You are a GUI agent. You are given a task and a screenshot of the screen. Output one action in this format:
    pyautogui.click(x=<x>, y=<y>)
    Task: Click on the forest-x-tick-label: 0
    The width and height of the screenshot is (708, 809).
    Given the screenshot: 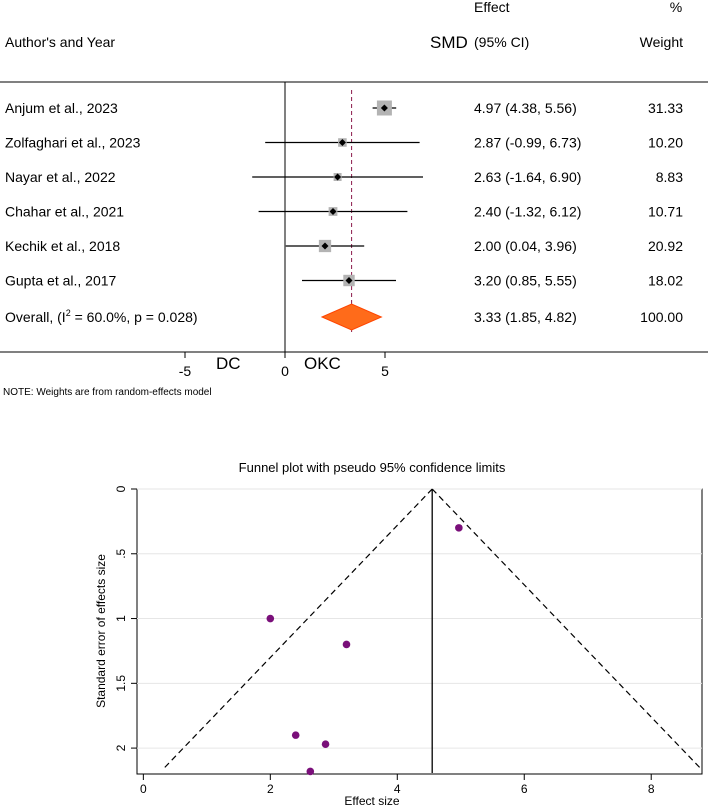 What is the action you would take?
    pyautogui.click(x=285, y=371)
    